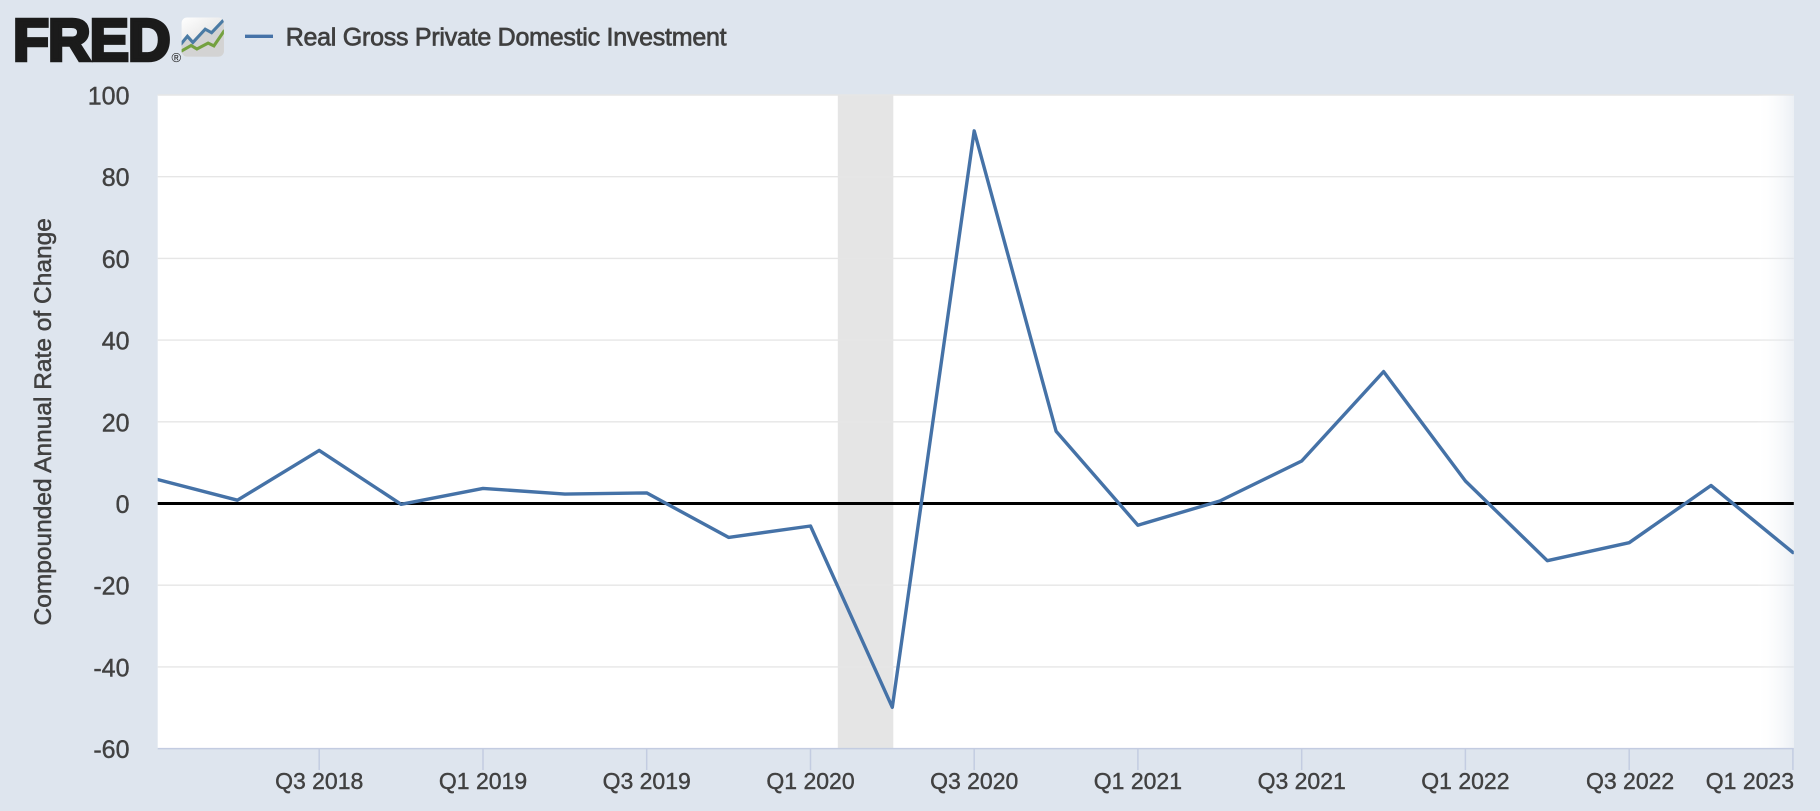 This screenshot has height=811, width=1820. Describe the element at coordinates (116, 260) in the screenshot. I see `svg-text: 60` at that location.